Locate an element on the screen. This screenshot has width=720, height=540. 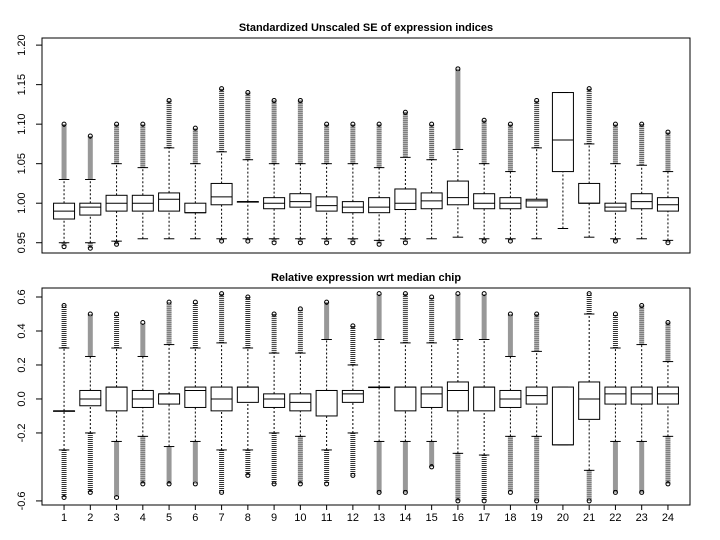
x-tick-label: 7 is located at coordinates (222, 518).